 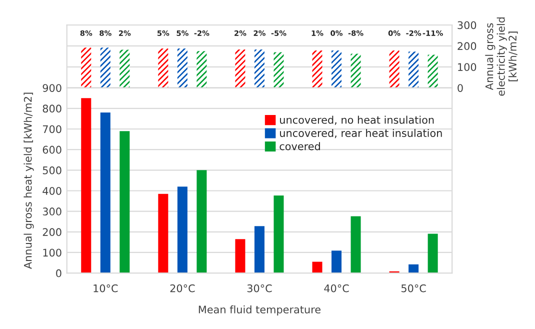 I want to click on x-tick-label: 10°C, so click(x=106, y=288).